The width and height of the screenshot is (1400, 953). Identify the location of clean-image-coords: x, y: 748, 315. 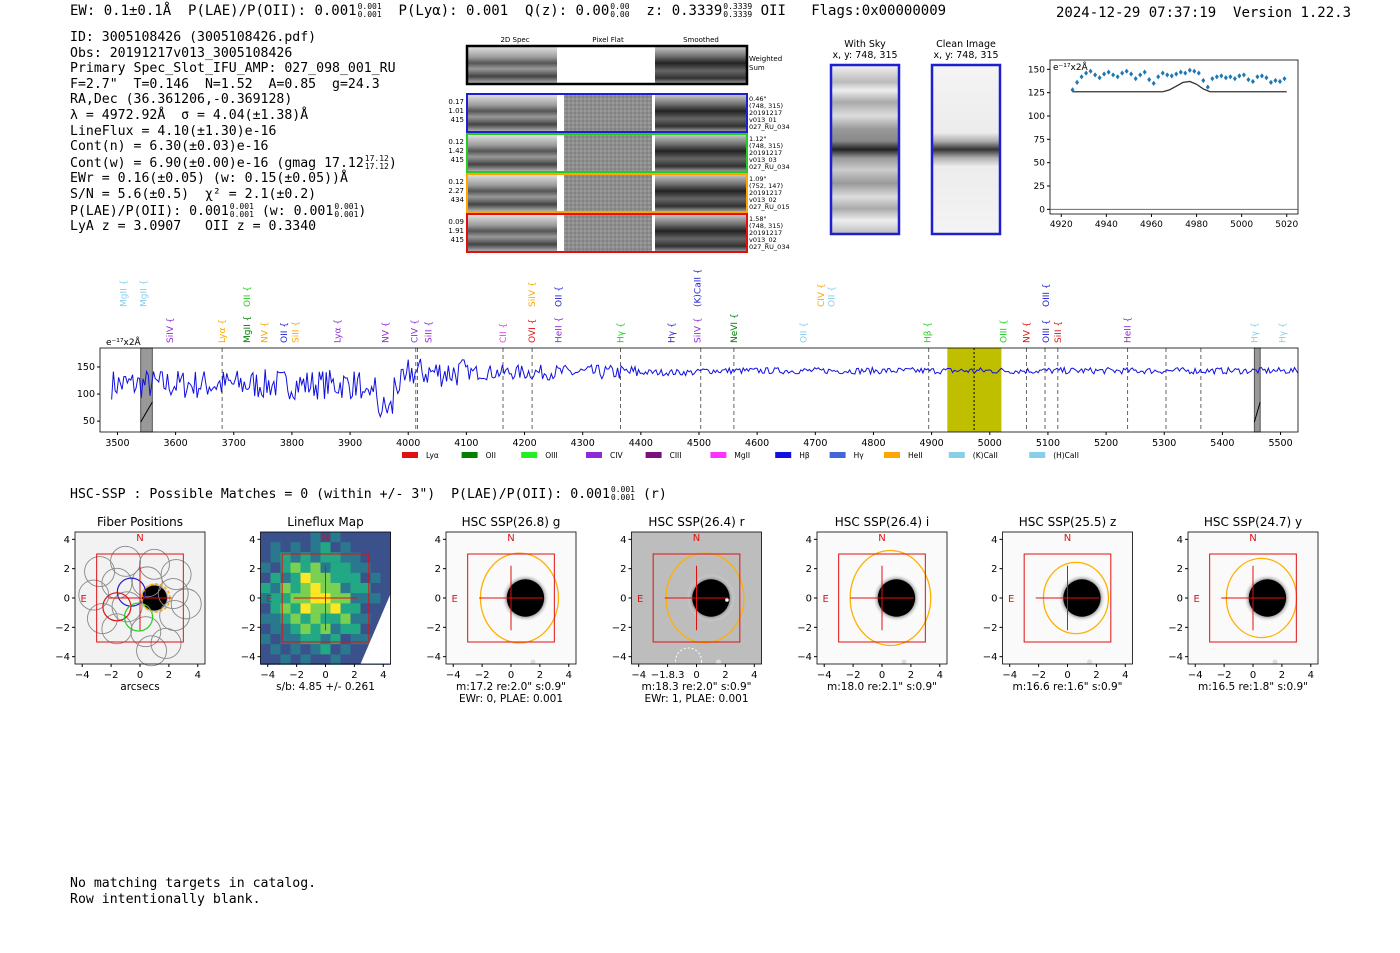
(965, 55).